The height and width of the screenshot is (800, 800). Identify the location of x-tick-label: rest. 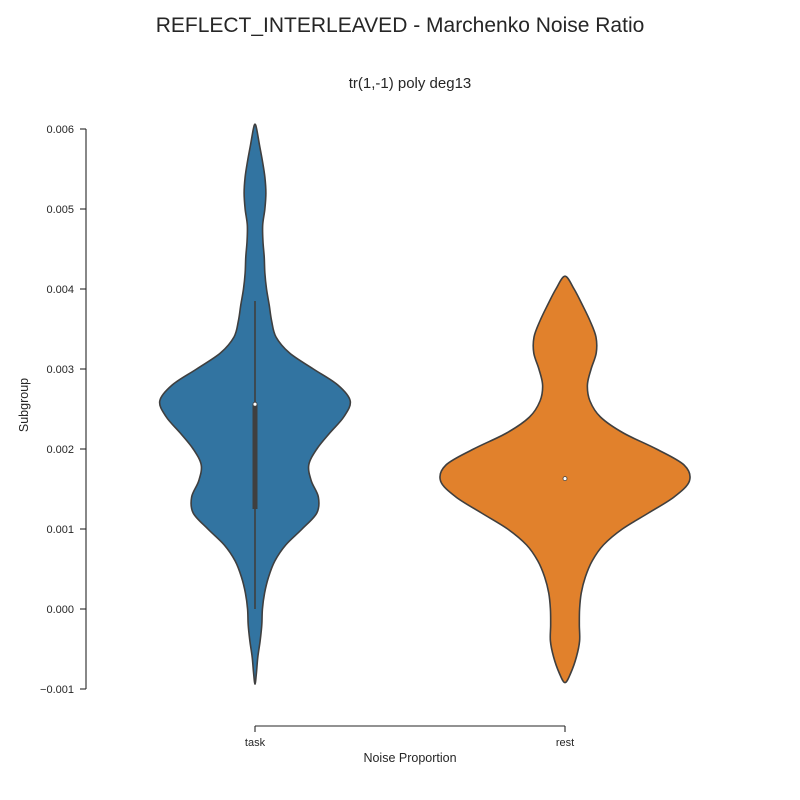
(565, 743).